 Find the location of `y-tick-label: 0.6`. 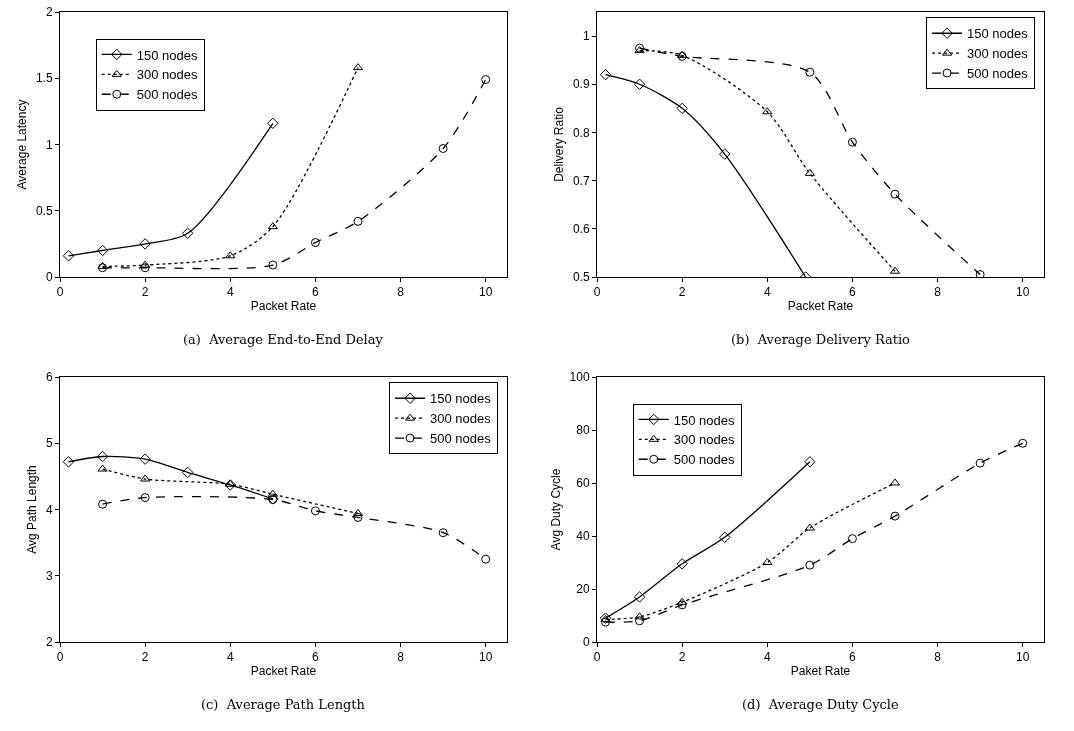

y-tick-label: 0.6 is located at coordinates (581, 229).